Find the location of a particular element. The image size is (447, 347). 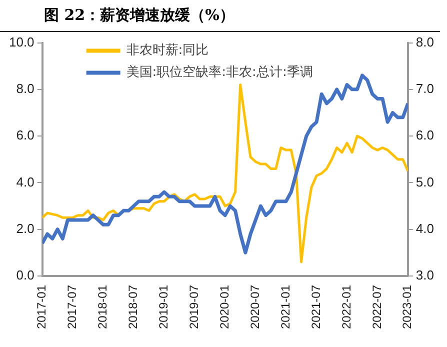

y2-tick-label: 8.0 is located at coordinates (425, 42).